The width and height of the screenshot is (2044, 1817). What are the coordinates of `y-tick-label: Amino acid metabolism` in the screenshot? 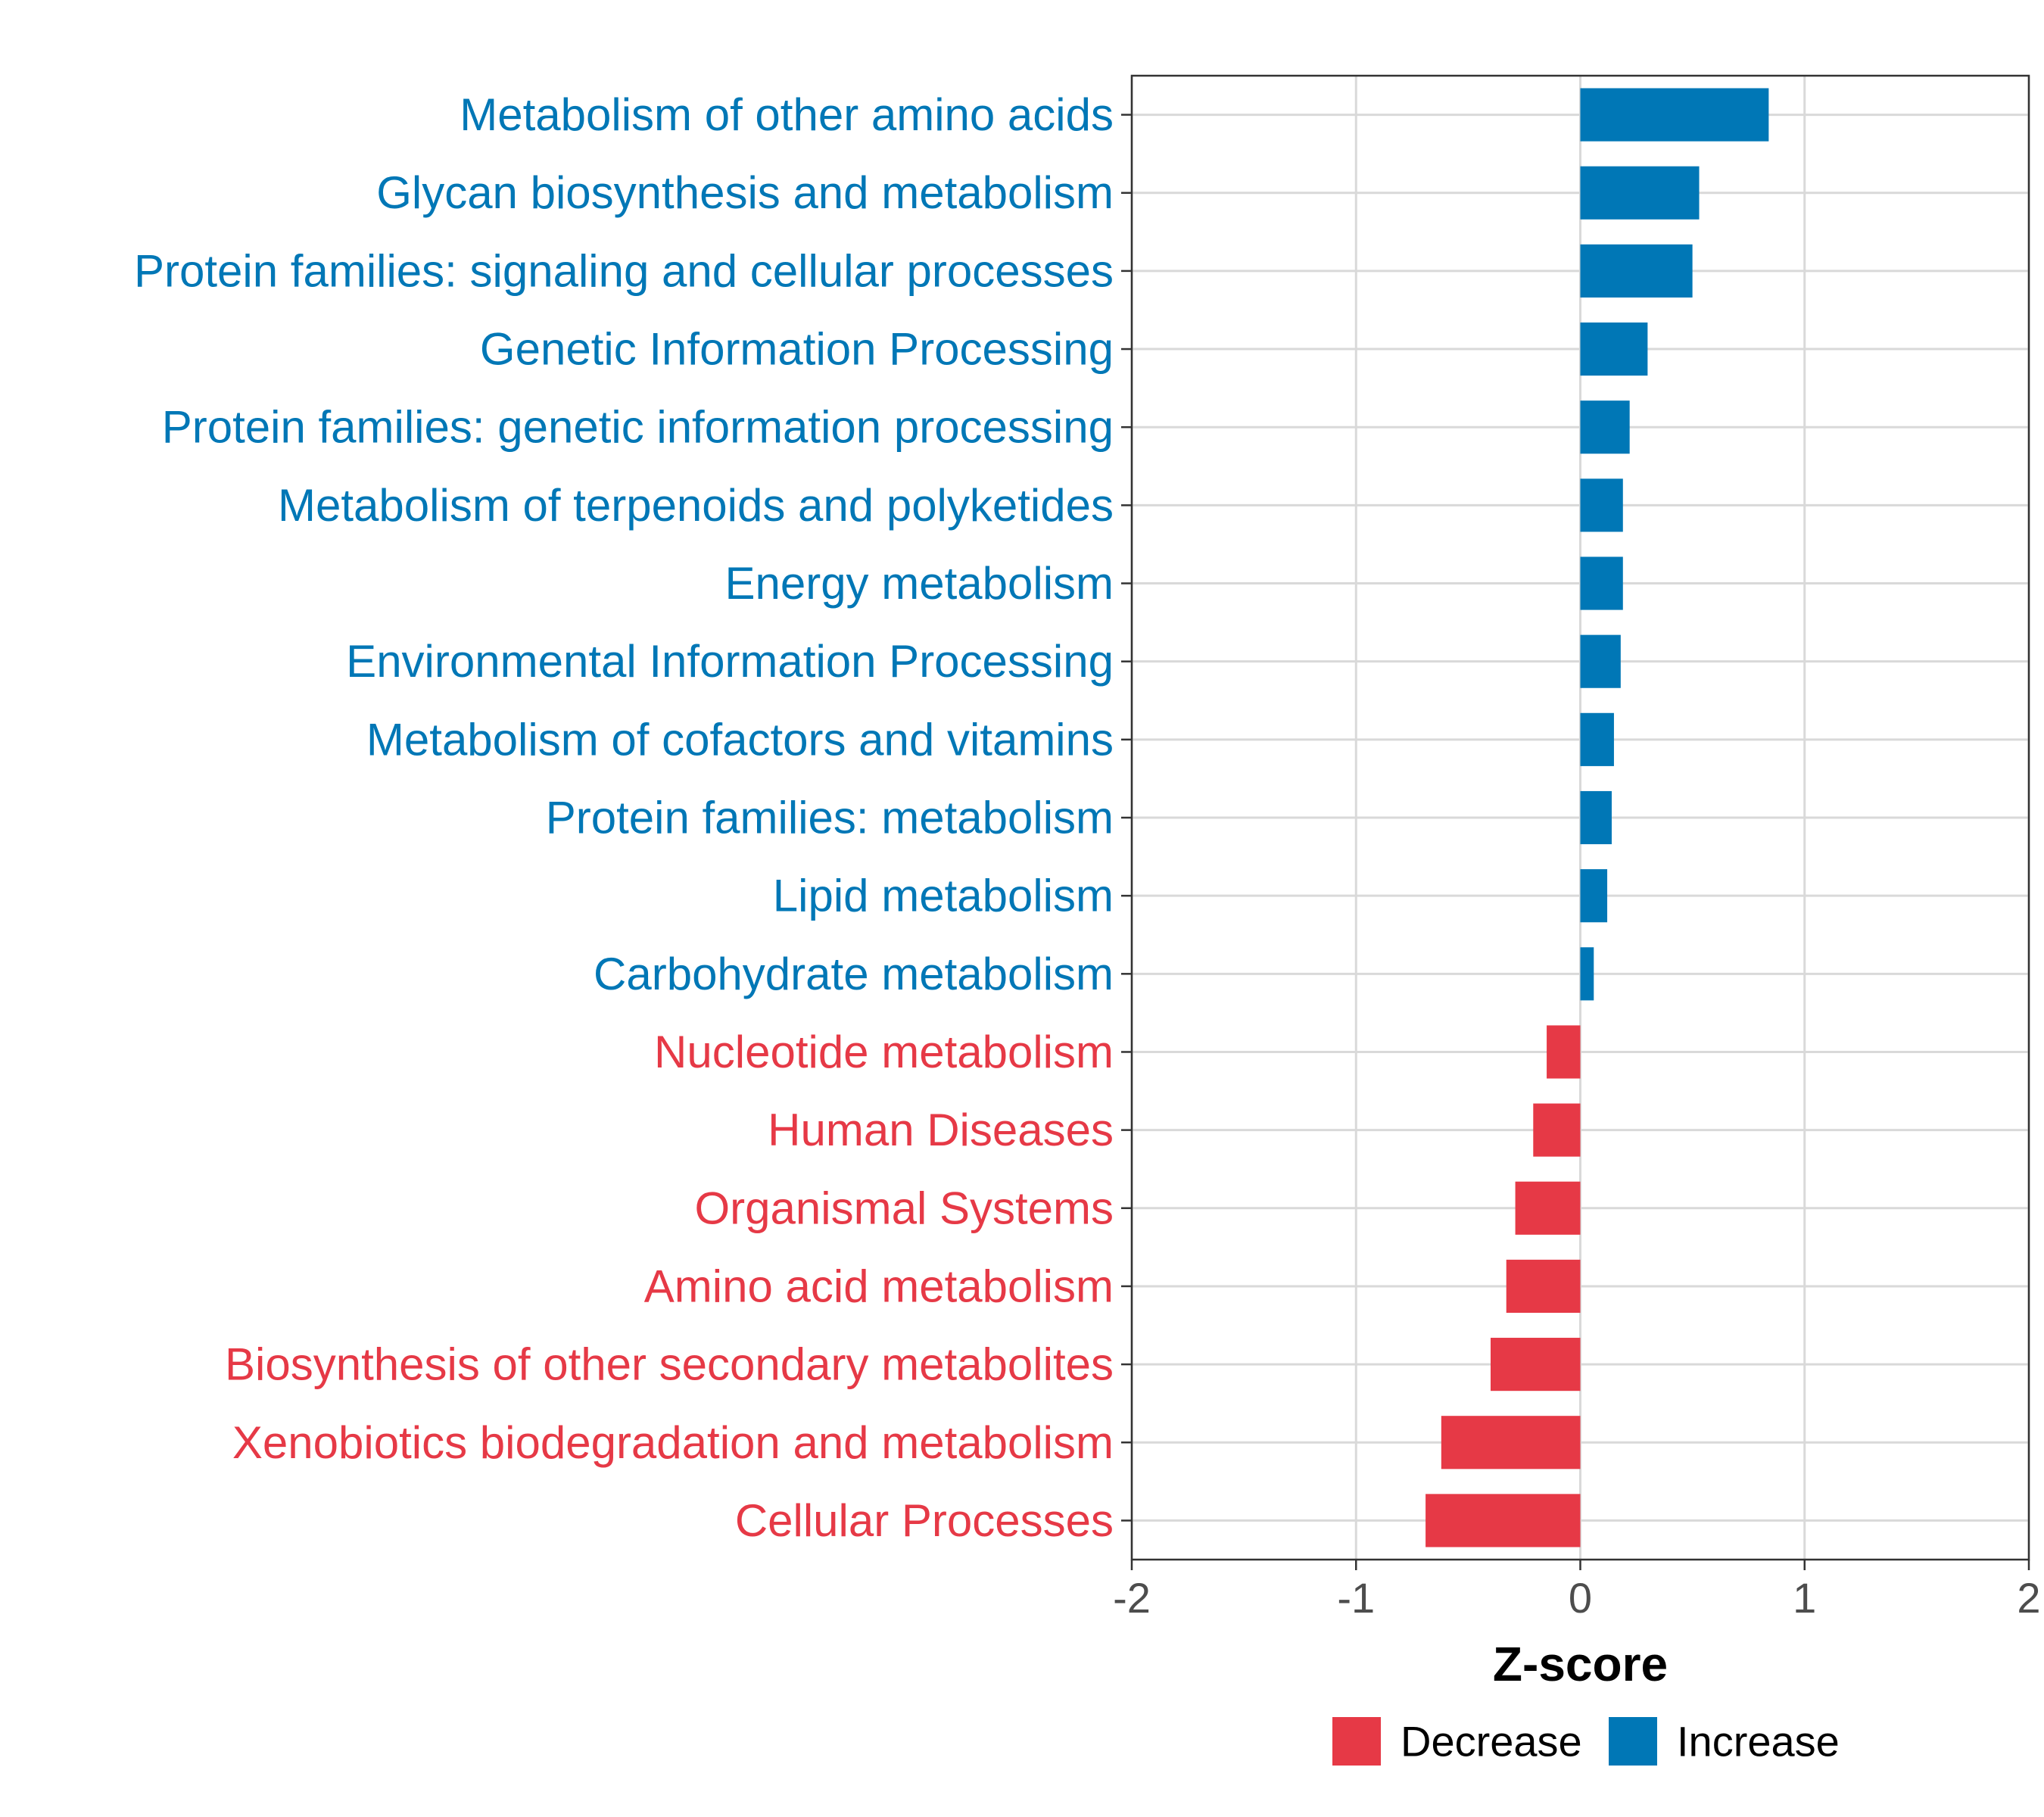 It's located at (879, 1286).